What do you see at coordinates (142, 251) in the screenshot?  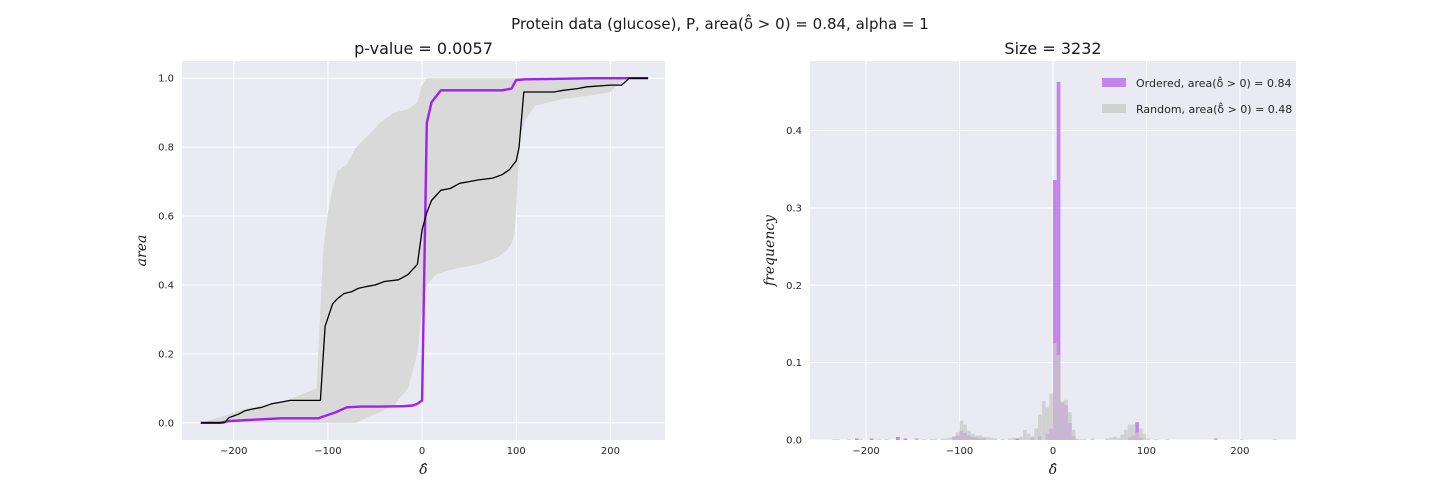 I see `area-plot-ylabel: area` at bounding box center [142, 251].